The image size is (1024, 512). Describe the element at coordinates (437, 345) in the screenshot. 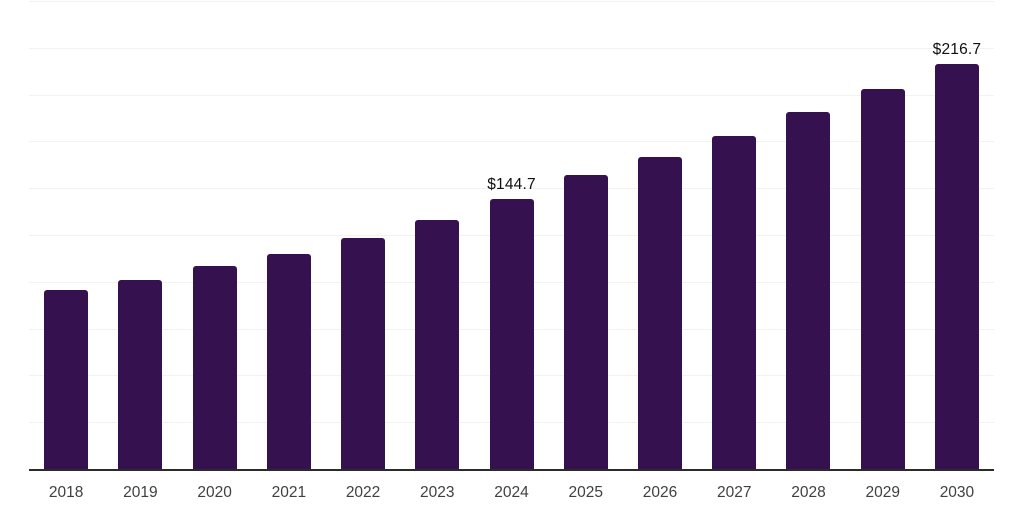

I see `bar-2023` at that location.